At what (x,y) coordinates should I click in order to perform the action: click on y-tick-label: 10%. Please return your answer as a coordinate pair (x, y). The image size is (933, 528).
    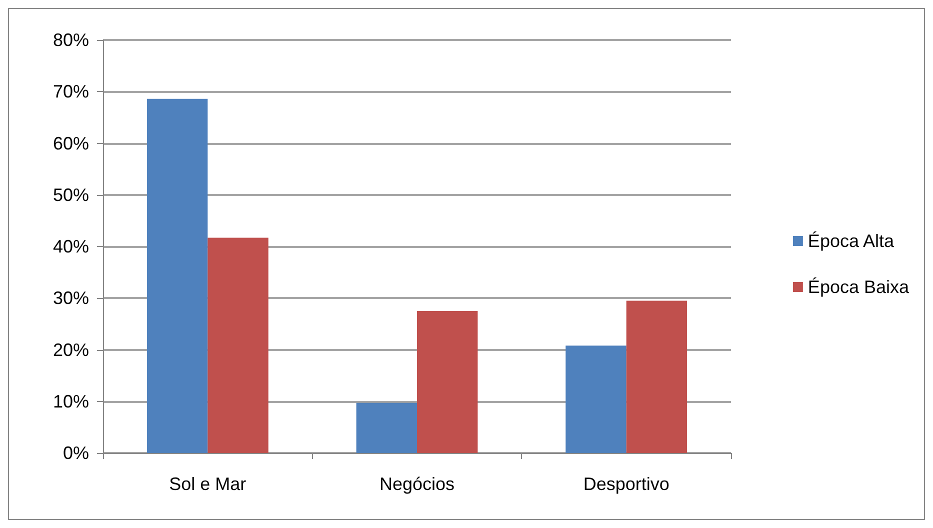
    Looking at the image, I should click on (70, 401).